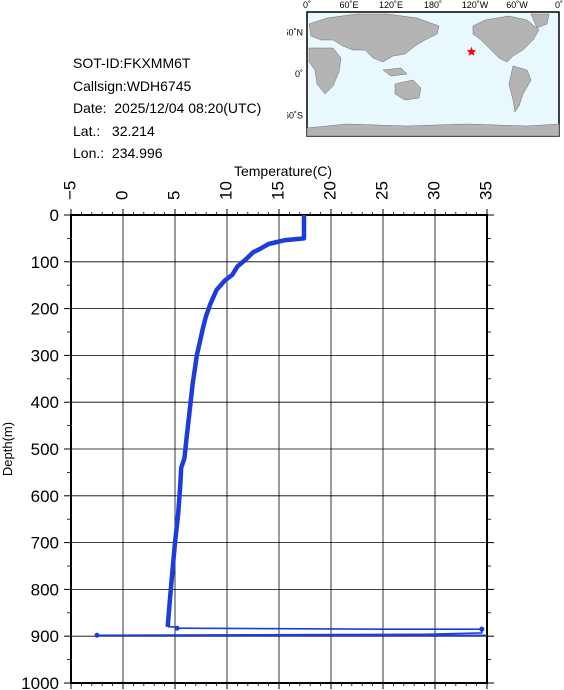 The height and width of the screenshot is (690, 564). Describe the element at coordinates (277, 190) in the screenshot. I see `x-tick-label: 15` at that location.